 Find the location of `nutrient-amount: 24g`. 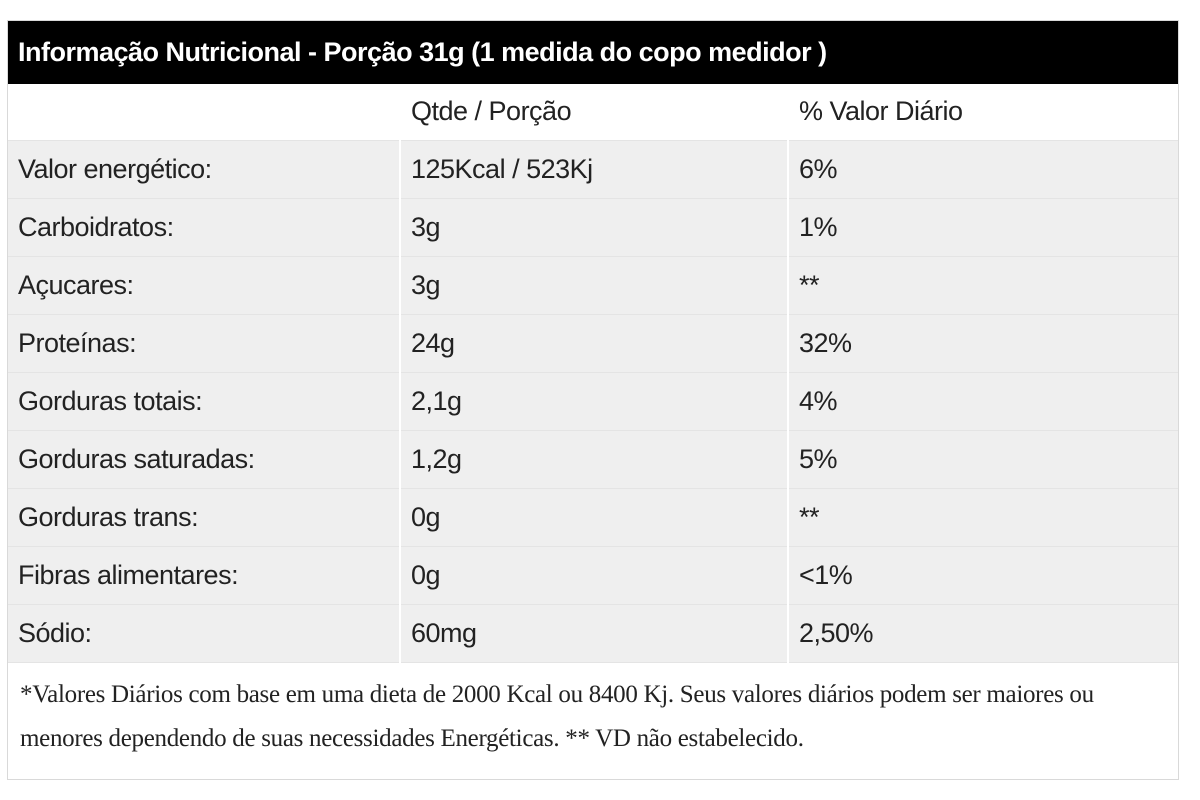

nutrient-amount: 24g is located at coordinates (594, 343).